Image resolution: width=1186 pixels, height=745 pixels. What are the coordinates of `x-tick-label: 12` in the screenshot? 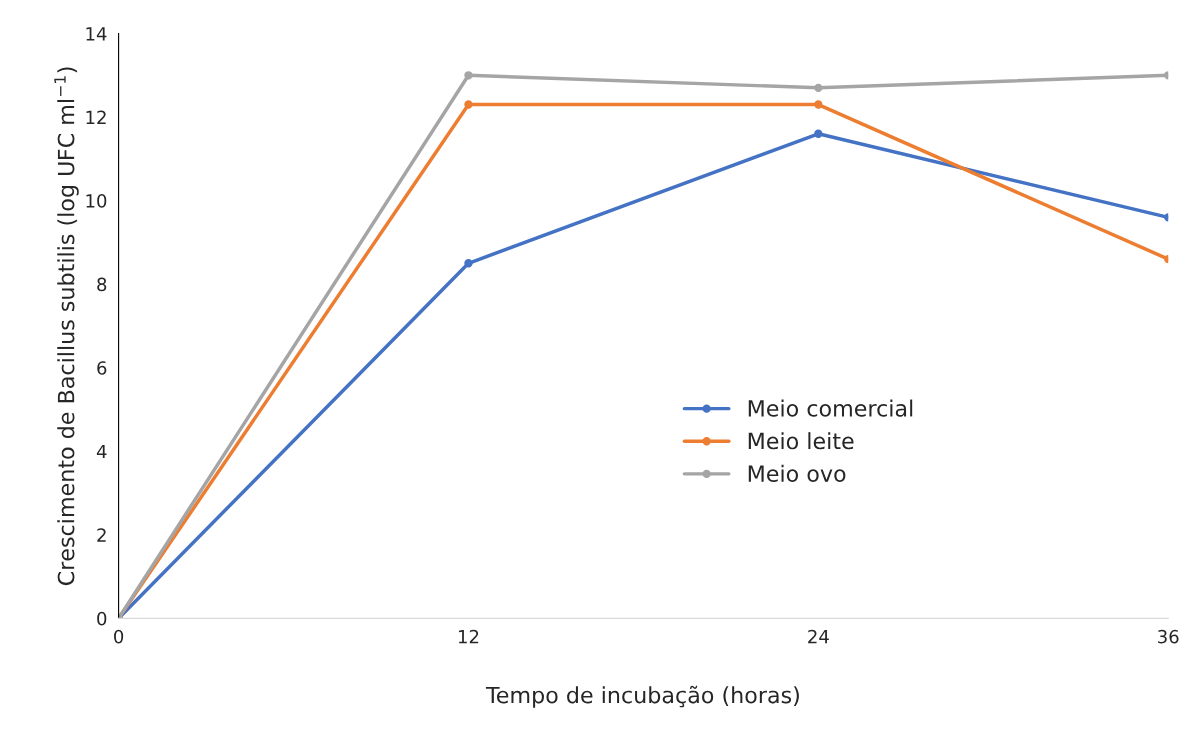 It's located at (468, 636).